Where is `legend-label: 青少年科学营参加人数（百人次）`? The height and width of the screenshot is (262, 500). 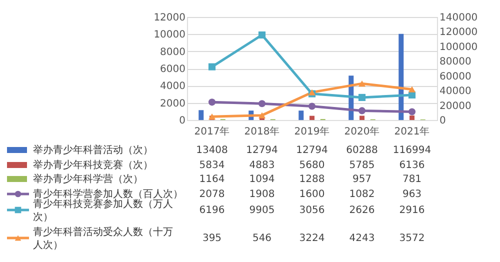 legend-label: 青少年科学营参加人数（百人次） is located at coordinates (108, 194).